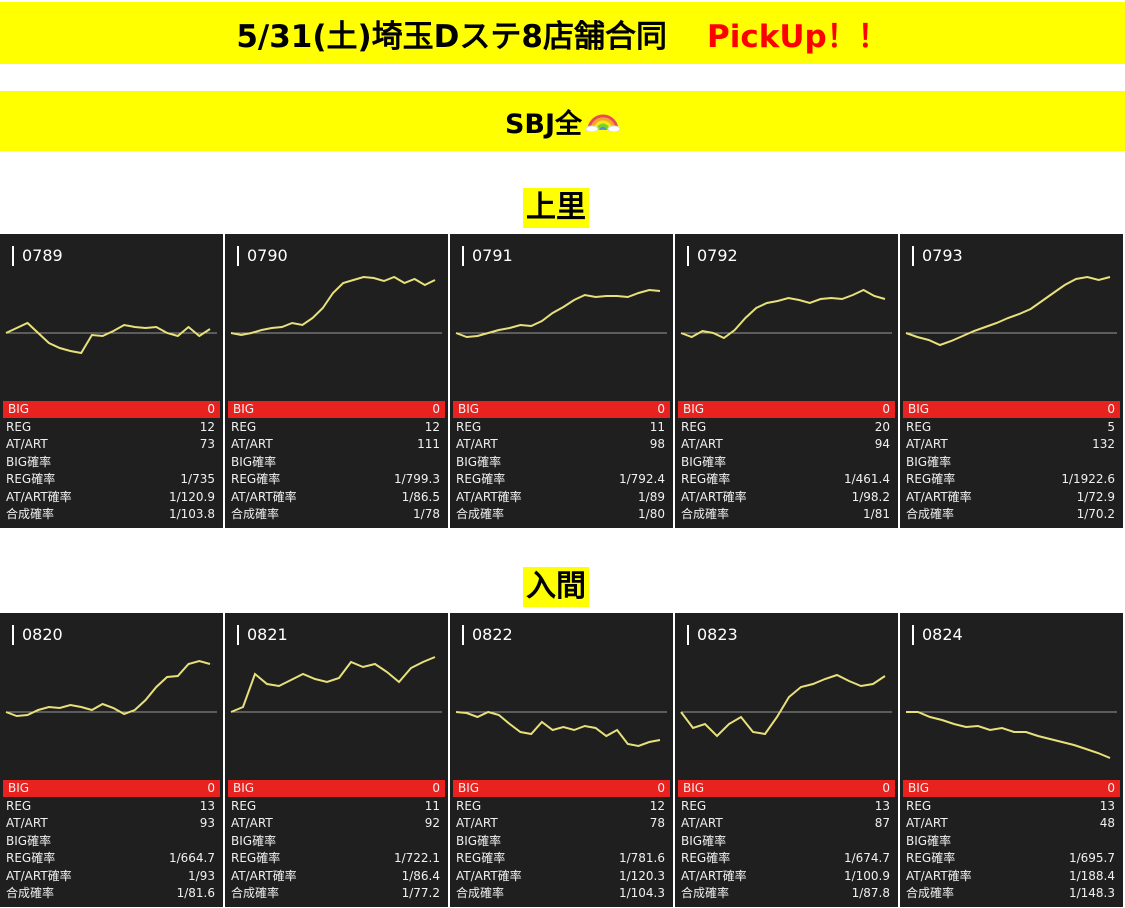 This screenshot has width=1125, height=908. I want to click on stat-row-reg: REG 13, so click(785, 806).